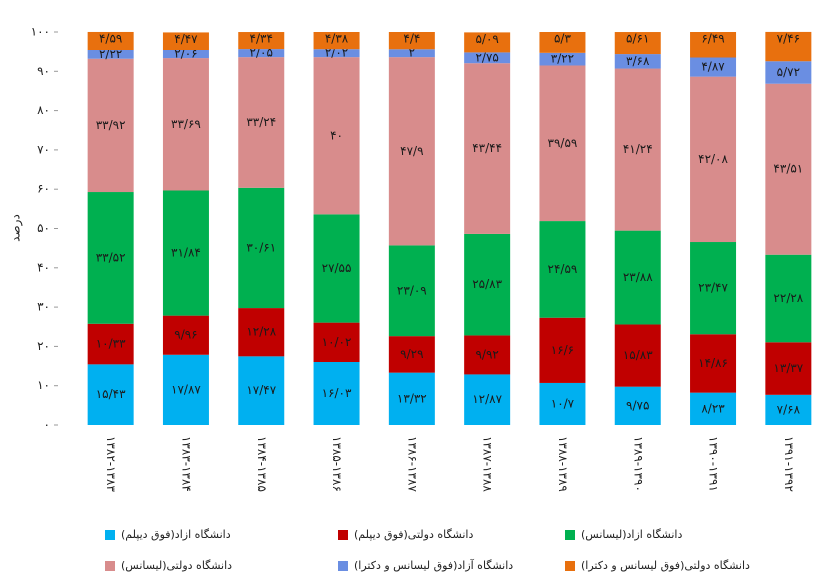 The image size is (834, 577). I want to click on data-label: ۲۳/۸۸, so click(638, 277).